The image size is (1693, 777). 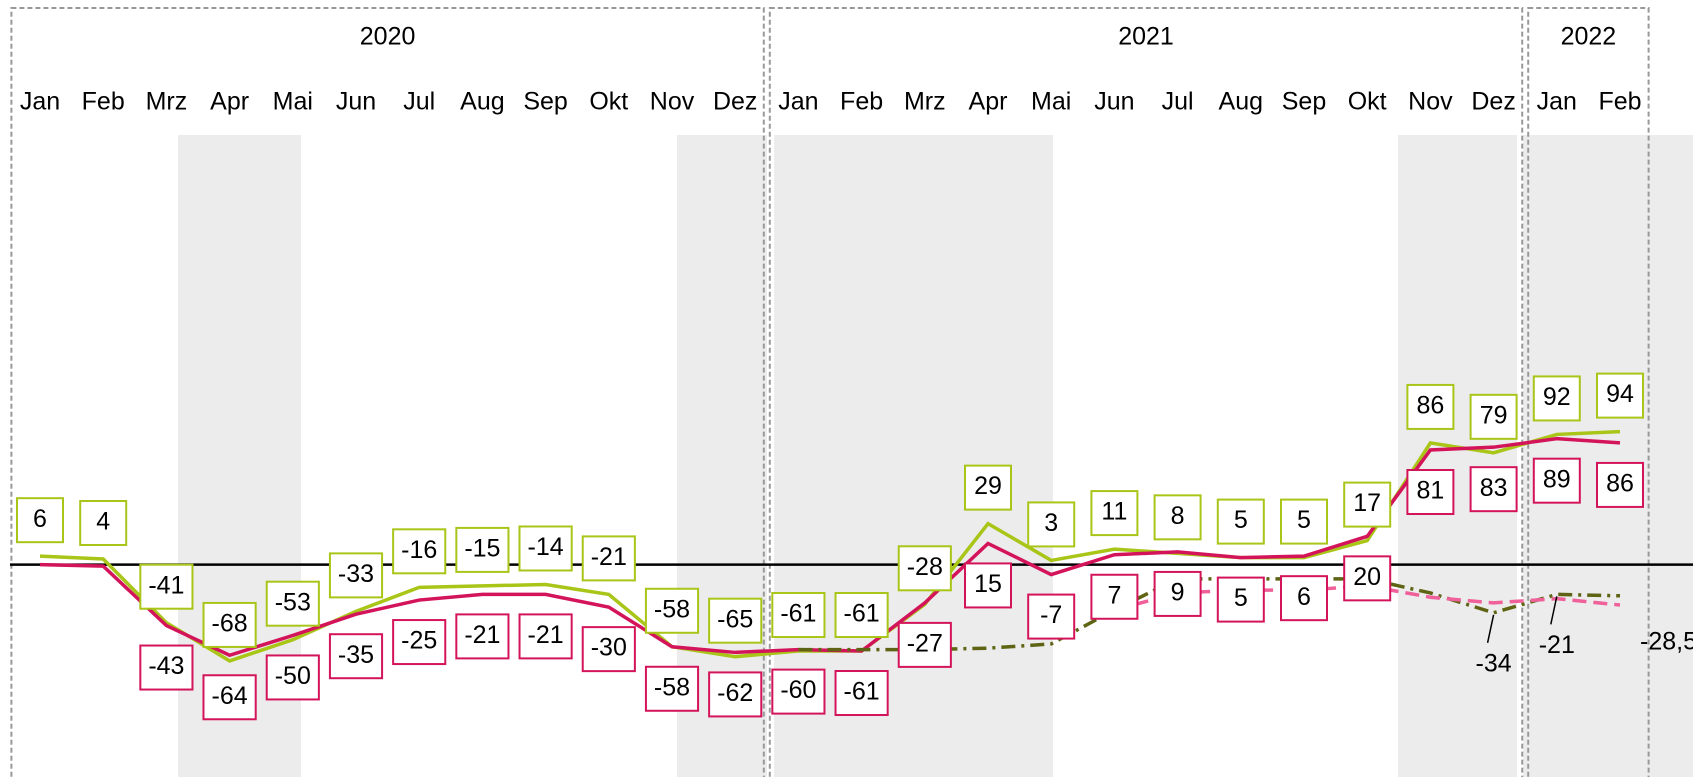 What do you see at coordinates (419, 550) in the screenshot?
I see `data-label-text: -16` at bounding box center [419, 550].